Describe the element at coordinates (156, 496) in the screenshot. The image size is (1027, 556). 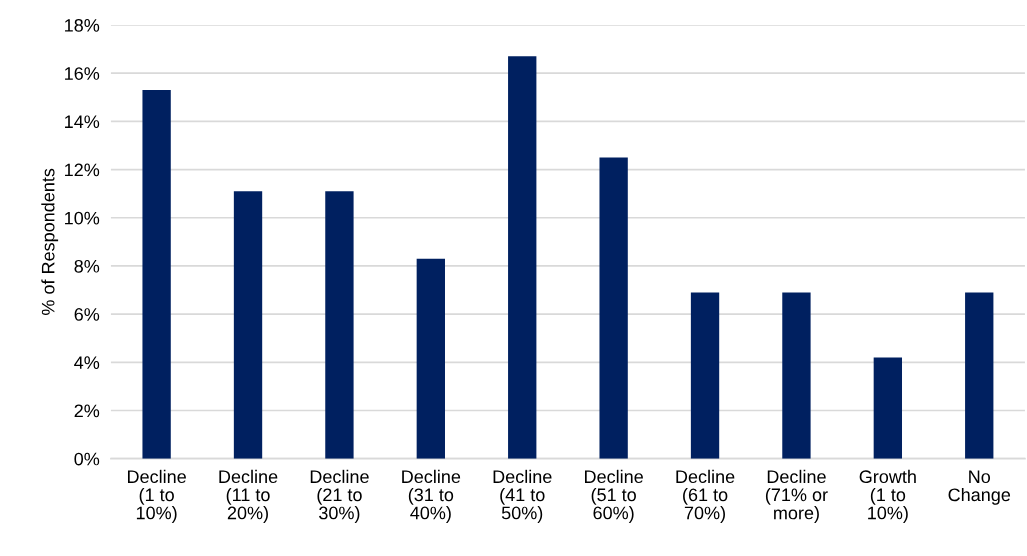
I see `x-tick-label: Decline (1 to 10%)` at that location.